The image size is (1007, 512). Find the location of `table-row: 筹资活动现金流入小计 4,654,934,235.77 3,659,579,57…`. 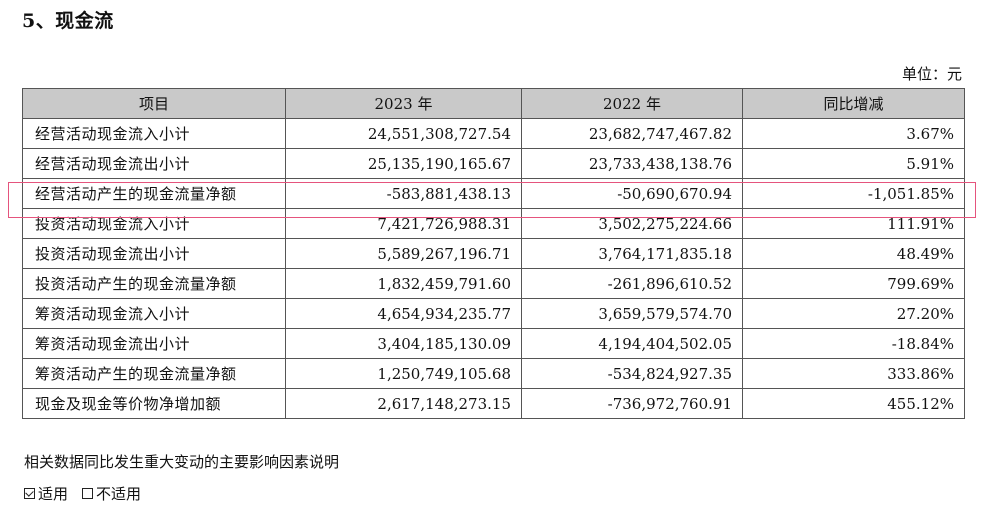

table-row: 筹资活动现金流入小计 4,654,934,235.77 3,659,579,57… is located at coordinates (493, 313).